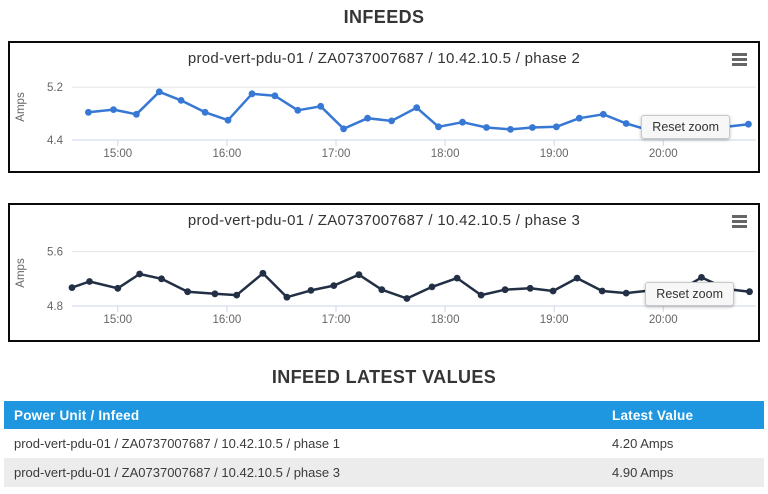 Image resolution: width=768 pixels, height=494 pixels. What do you see at coordinates (384, 377) in the screenshot?
I see `page-title-latest-values: INFEED LATEST VALUES` at bounding box center [384, 377].